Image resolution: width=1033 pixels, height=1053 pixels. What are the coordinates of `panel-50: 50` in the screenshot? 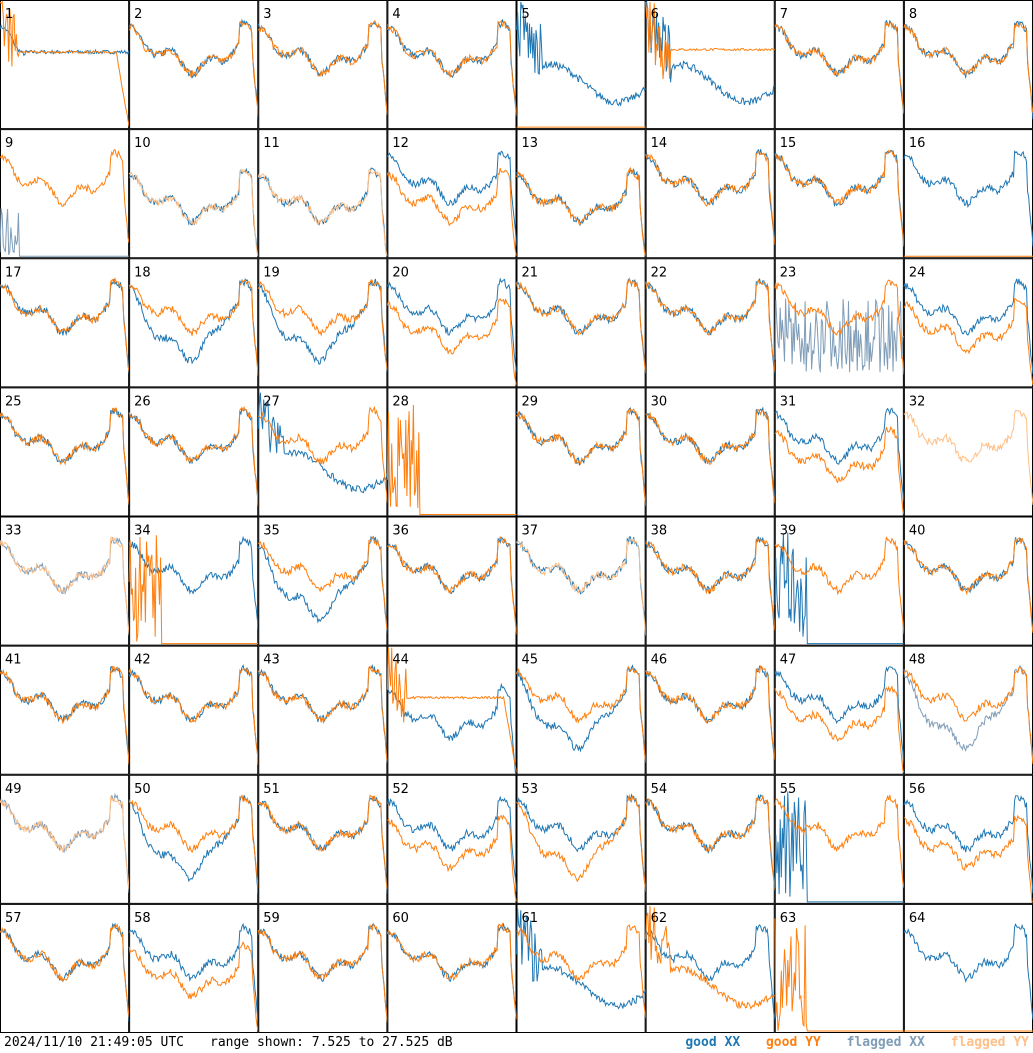 It's located at (193, 839).